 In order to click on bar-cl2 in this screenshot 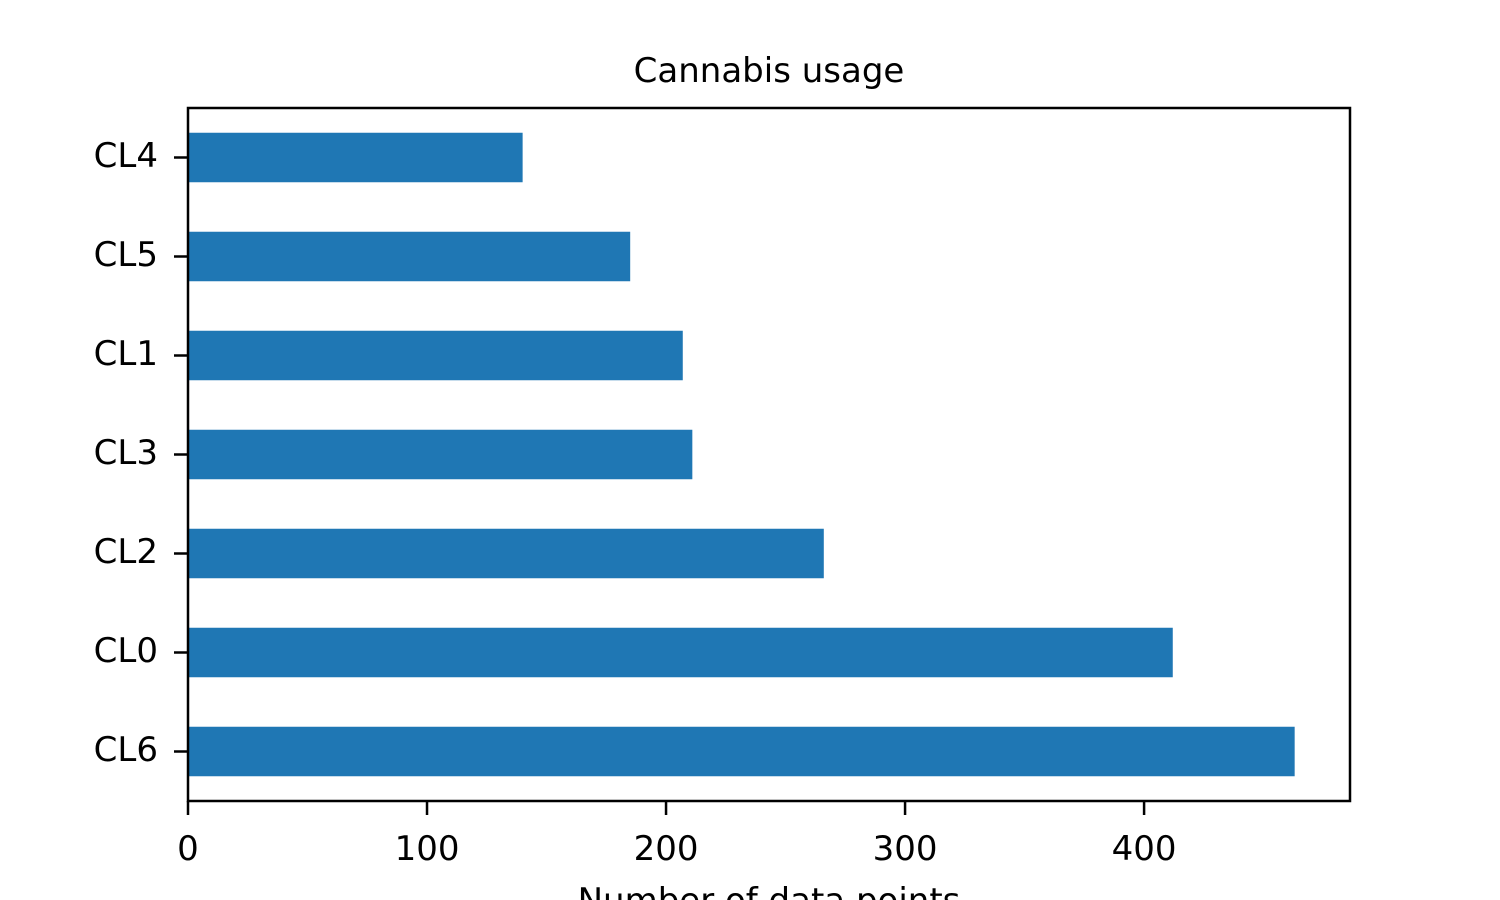, I will do `click(506, 553)`.